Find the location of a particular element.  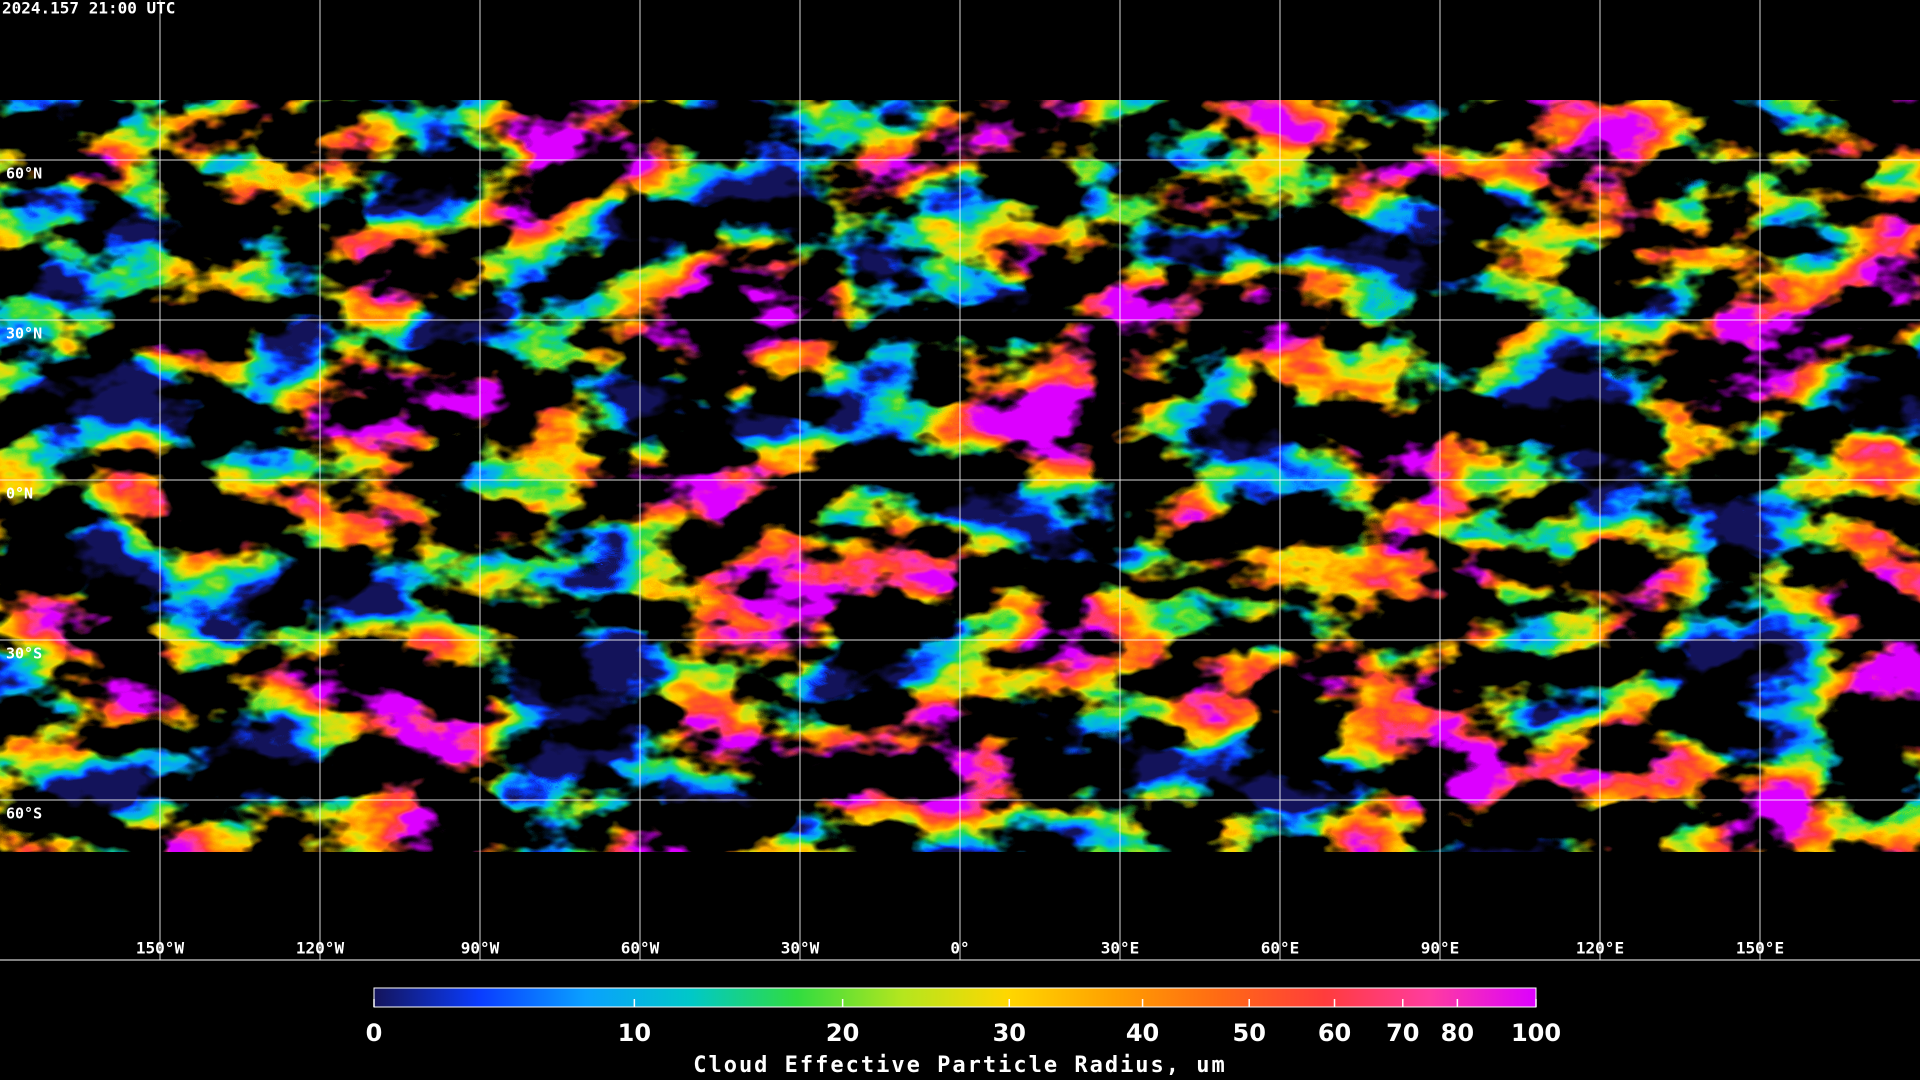

lon-label: 150°E is located at coordinates (1760, 948).